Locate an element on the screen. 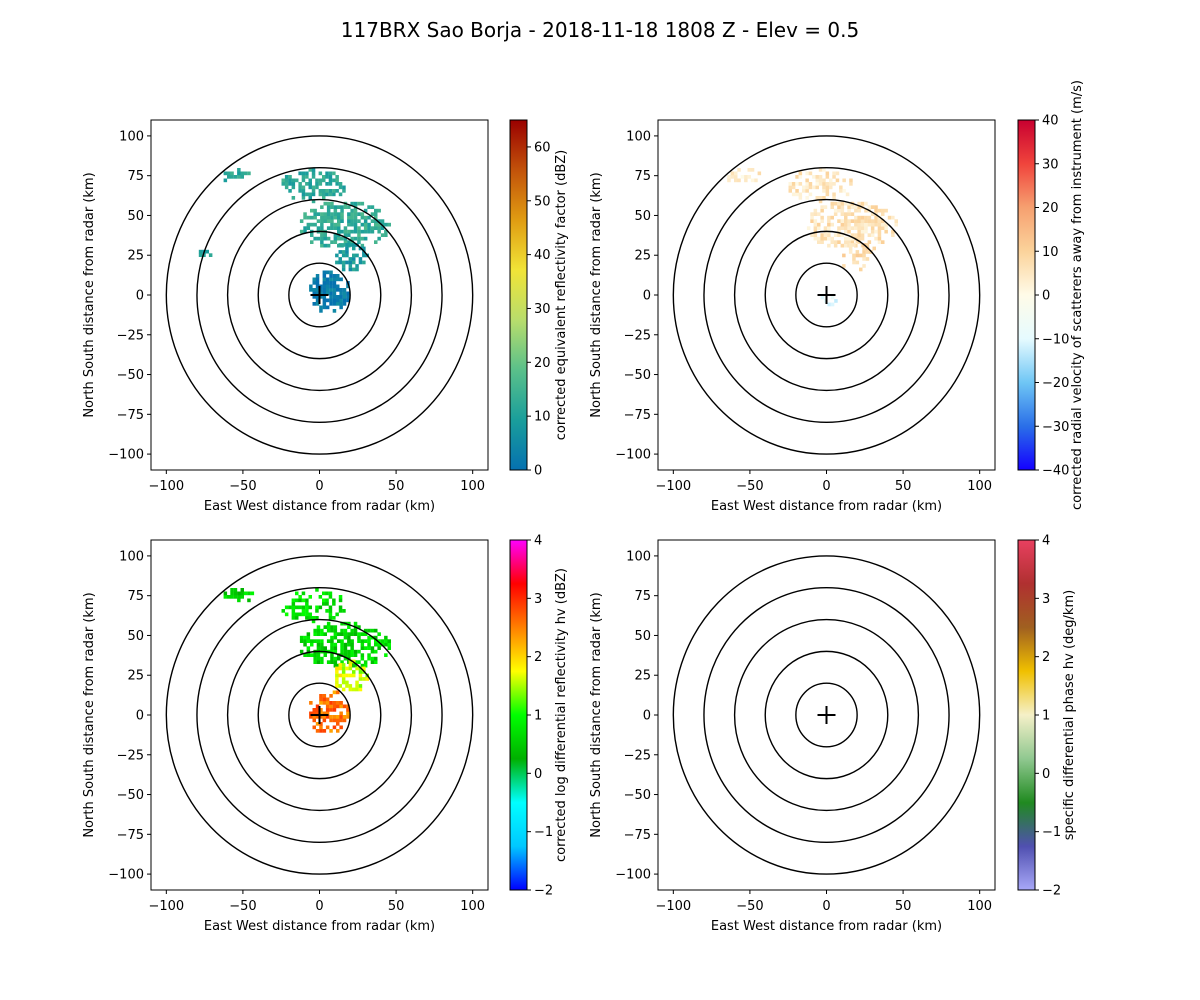 The height and width of the screenshot is (1000, 1200). range-ring is located at coordinates (826, 715).